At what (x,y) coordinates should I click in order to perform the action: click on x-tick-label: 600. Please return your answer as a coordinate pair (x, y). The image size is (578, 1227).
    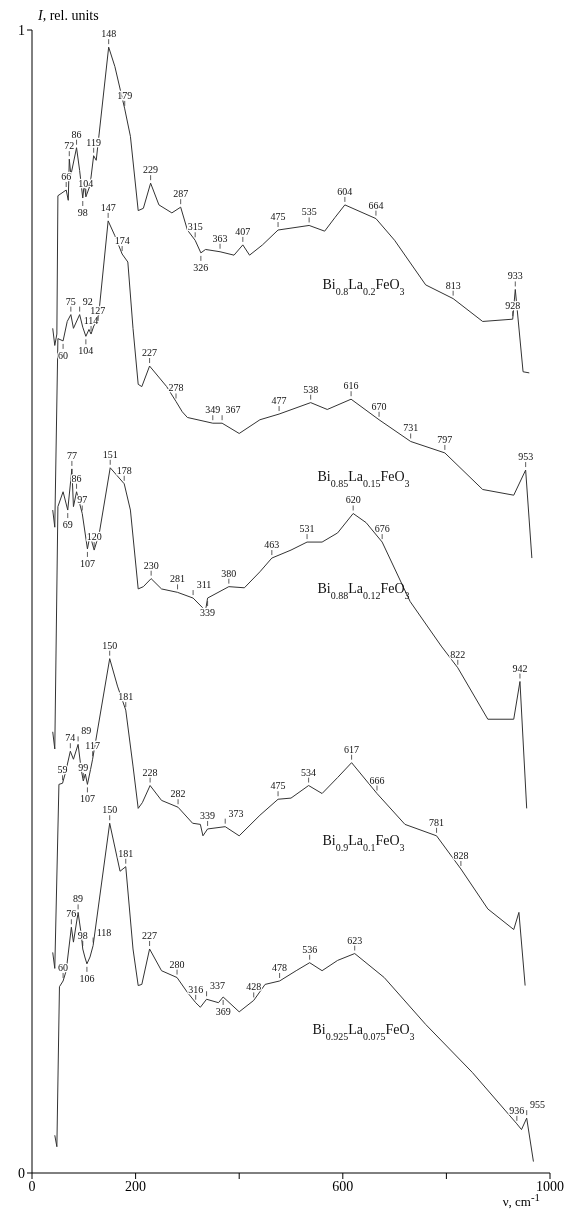
    Looking at the image, I should click on (343, 1186).